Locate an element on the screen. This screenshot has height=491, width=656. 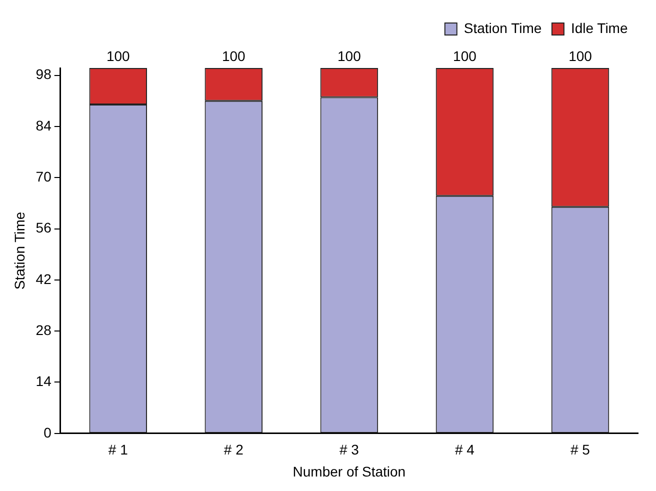
x-tick-label: # 5 is located at coordinates (580, 450).